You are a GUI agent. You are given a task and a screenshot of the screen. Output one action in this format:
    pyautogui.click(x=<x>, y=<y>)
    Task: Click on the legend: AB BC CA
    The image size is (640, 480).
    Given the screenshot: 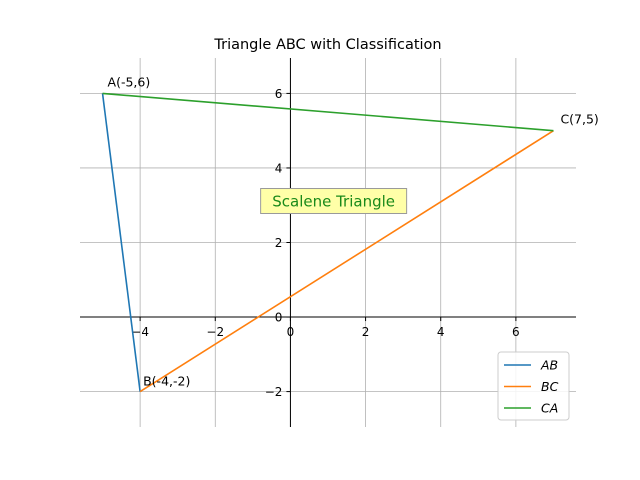 What is the action you would take?
    pyautogui.click(x=533, y=386)
    